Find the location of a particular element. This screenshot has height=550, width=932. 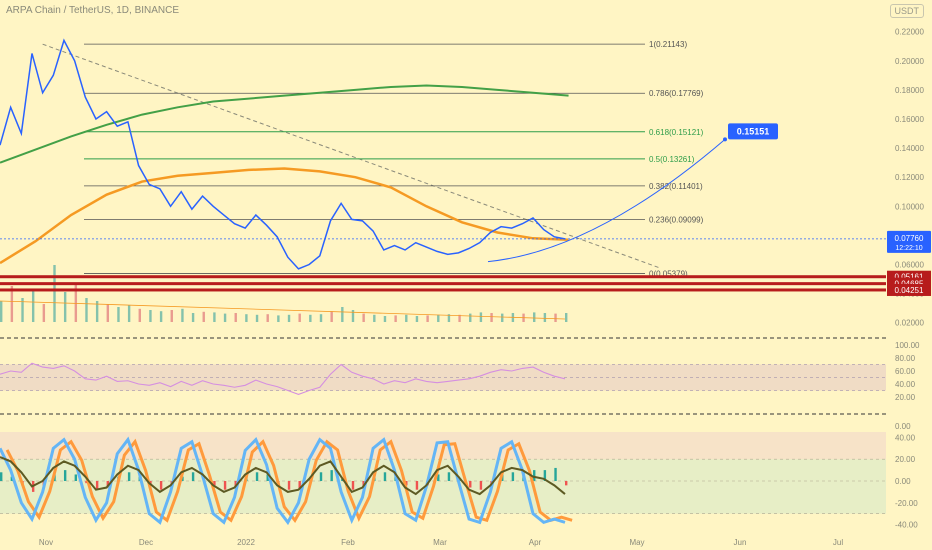

price-axis-label: 0.14000 is located at coordinates (909, 148).